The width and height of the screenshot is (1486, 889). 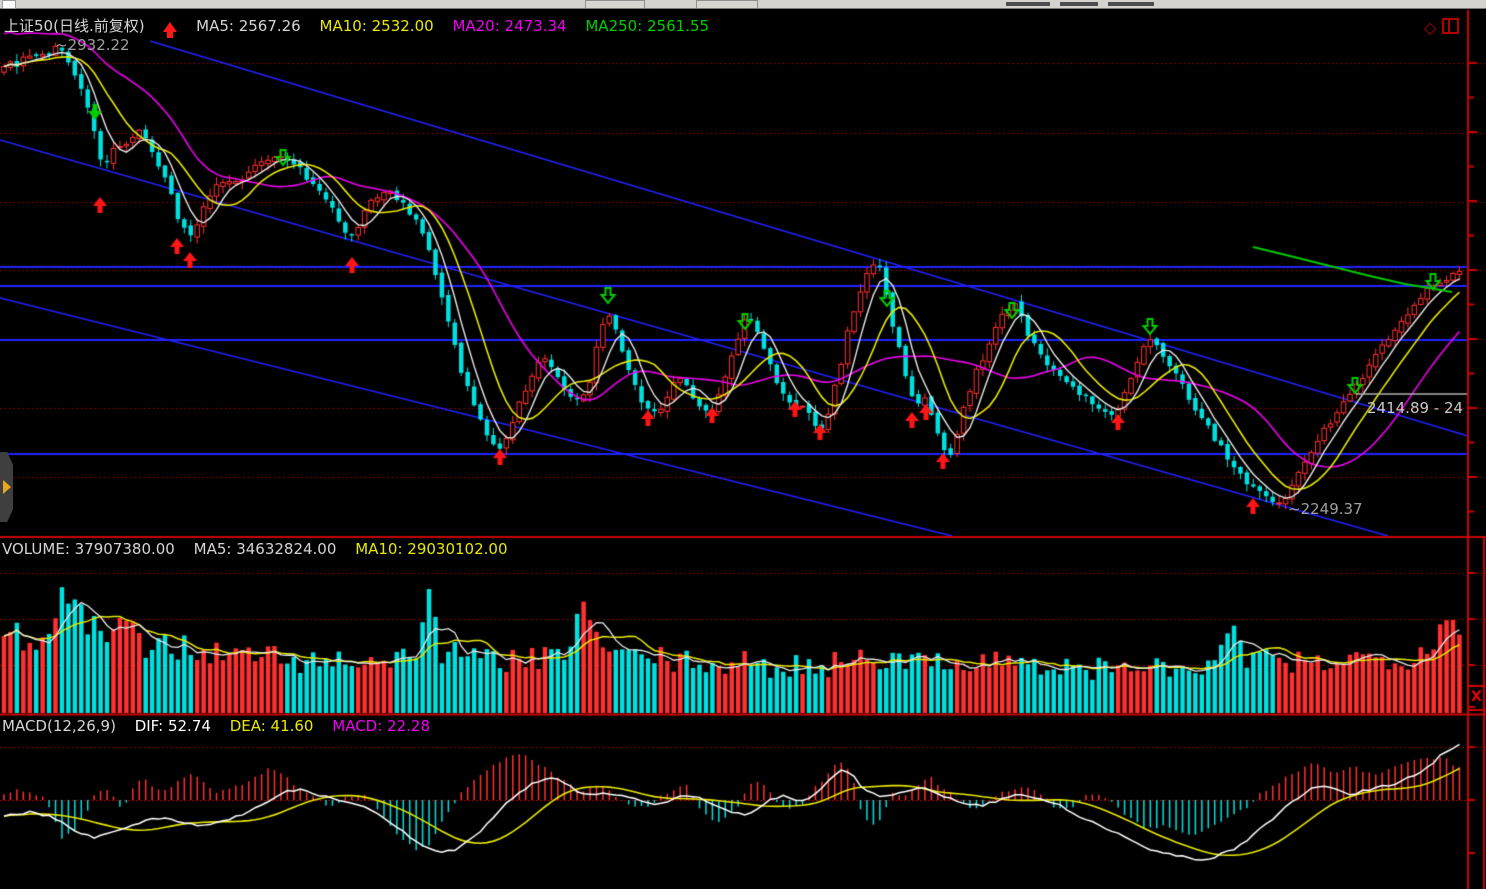 I want to click on volume-ma10-value: MA10: 29030102.00, so click(x=431, y=549).